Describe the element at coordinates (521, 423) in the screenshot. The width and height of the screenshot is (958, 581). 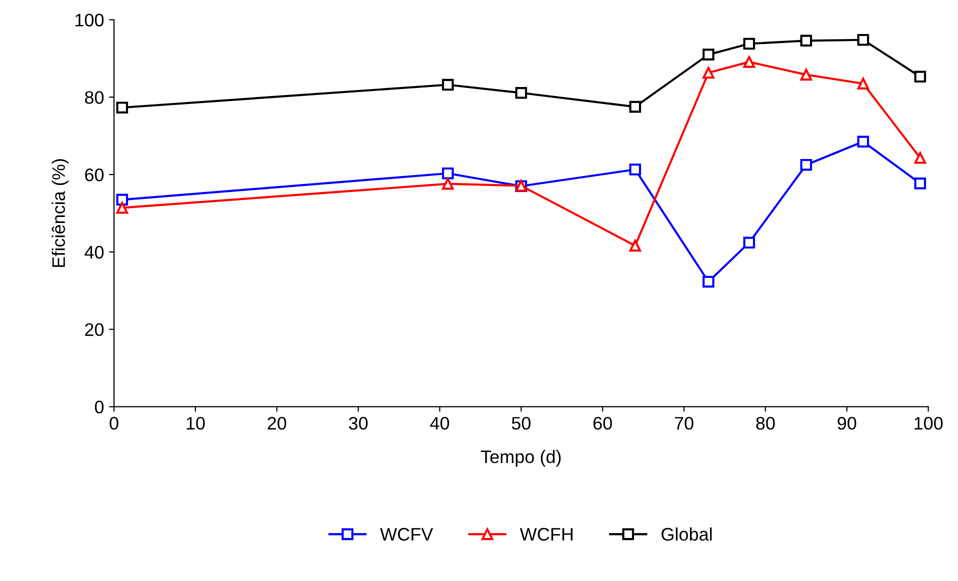
I see `x-tick-label: 50` at that location.